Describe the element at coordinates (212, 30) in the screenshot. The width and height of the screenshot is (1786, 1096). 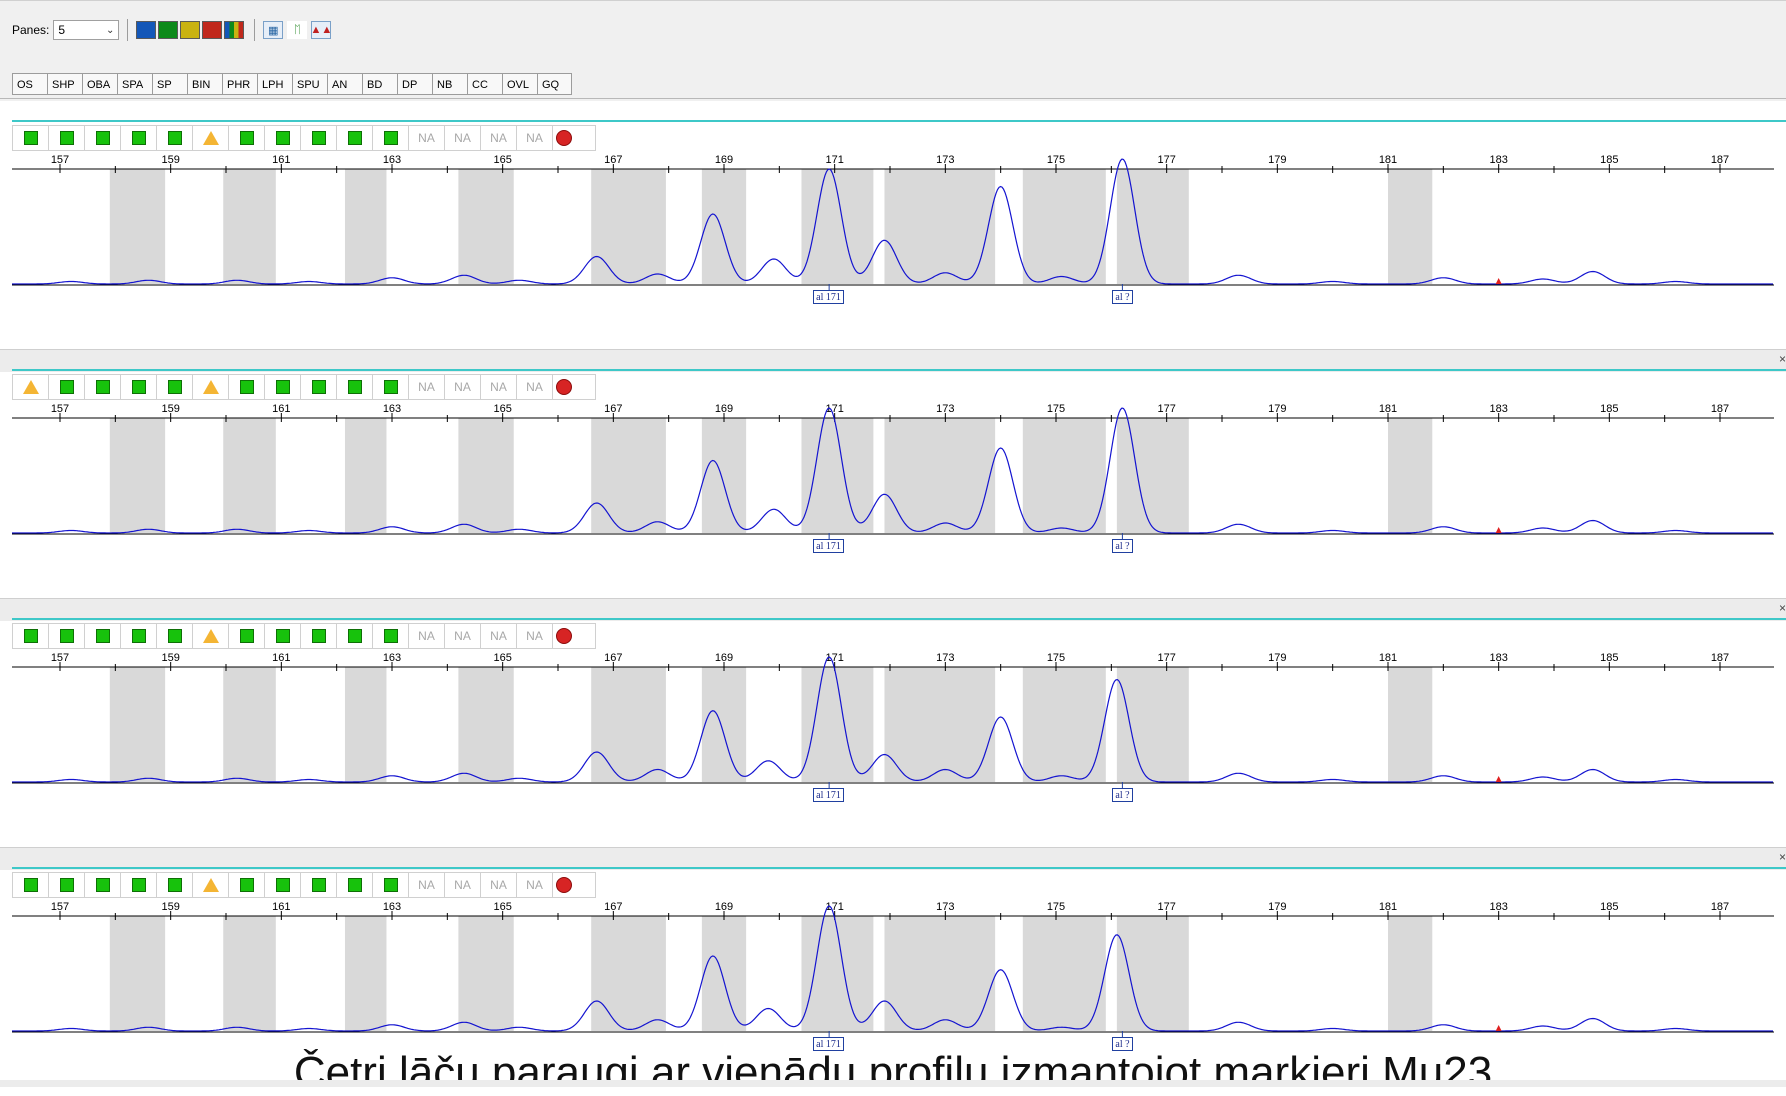
I see `red-dye-button` at that location.